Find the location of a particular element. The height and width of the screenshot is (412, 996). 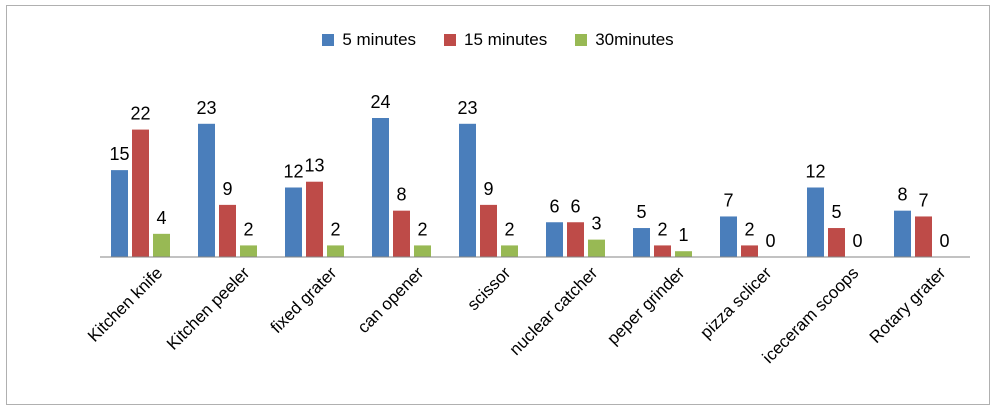

data-label-fixed-grater-30minutes: 2 is located at coordinates (335, 229).